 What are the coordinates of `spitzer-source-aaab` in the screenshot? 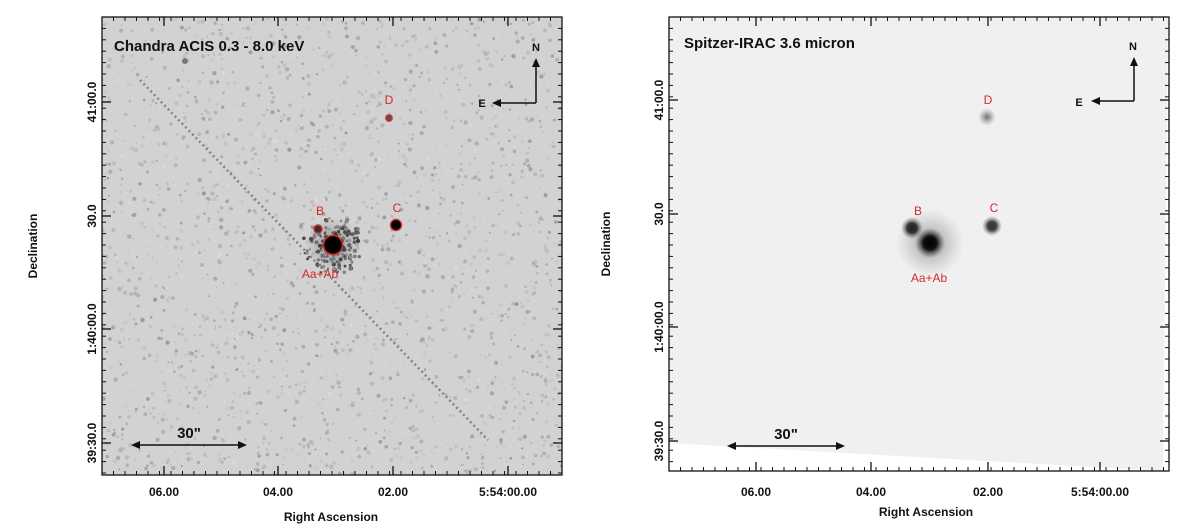 It's located at (930, 243).